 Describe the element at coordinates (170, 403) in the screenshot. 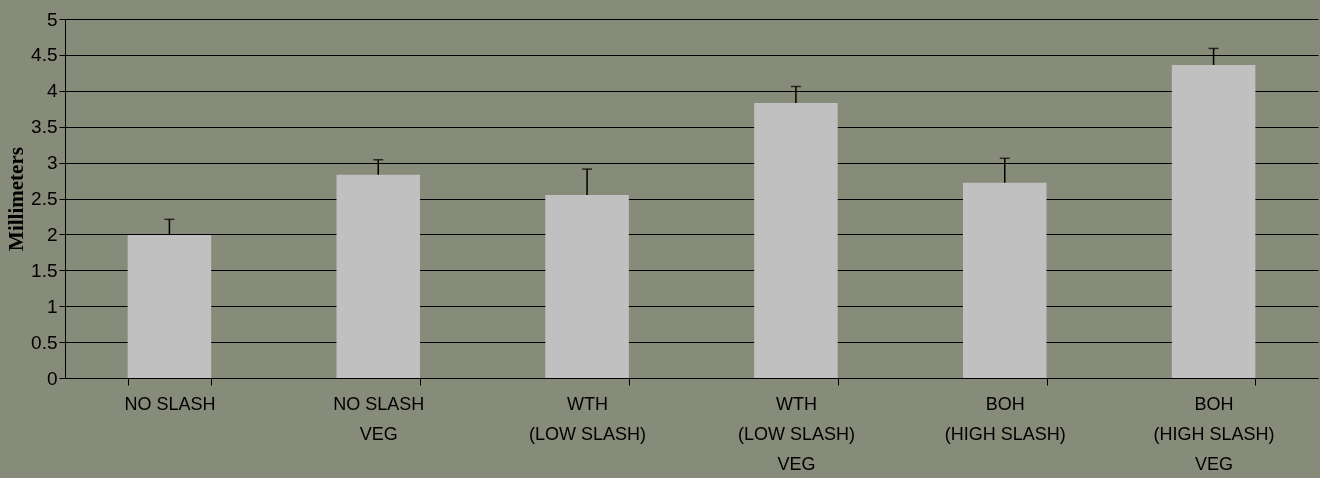

I see `x-tick-label: NO SLASH` at that location.